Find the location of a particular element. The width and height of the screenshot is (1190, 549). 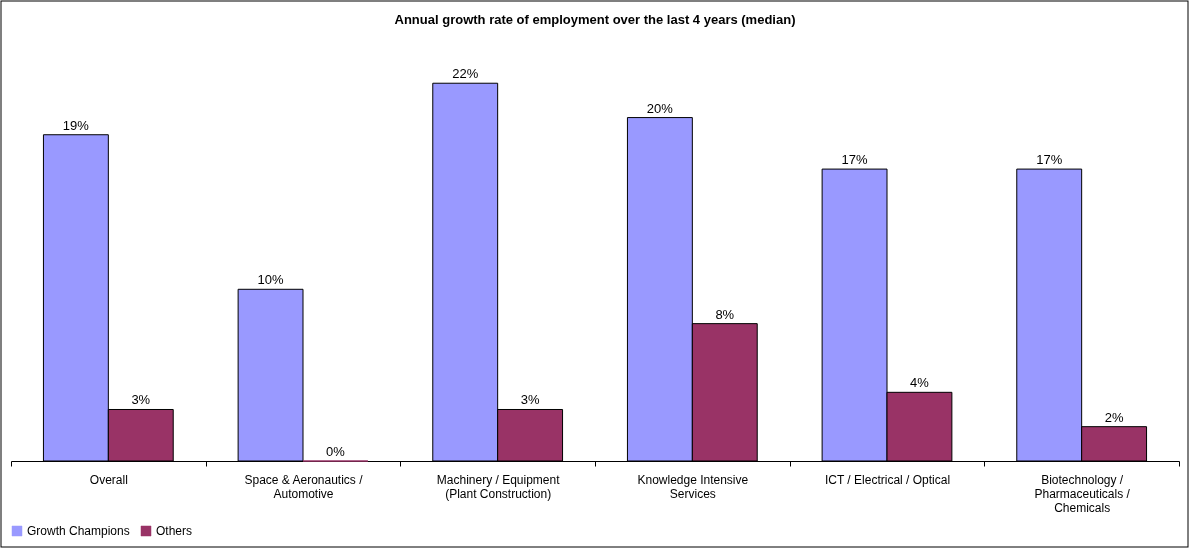

data-label: 4% is located at coordinates (920, 383).